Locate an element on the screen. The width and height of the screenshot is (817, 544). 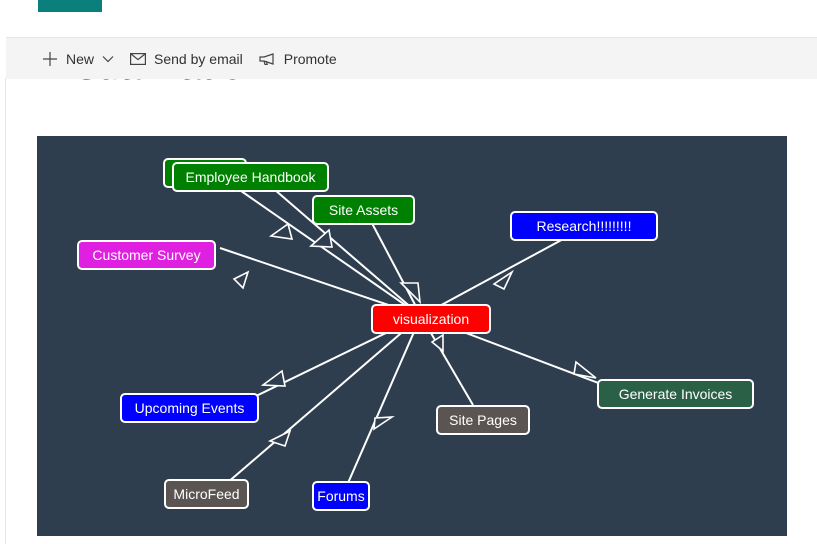
megaphone-icon is located at coordinates (266, 58).